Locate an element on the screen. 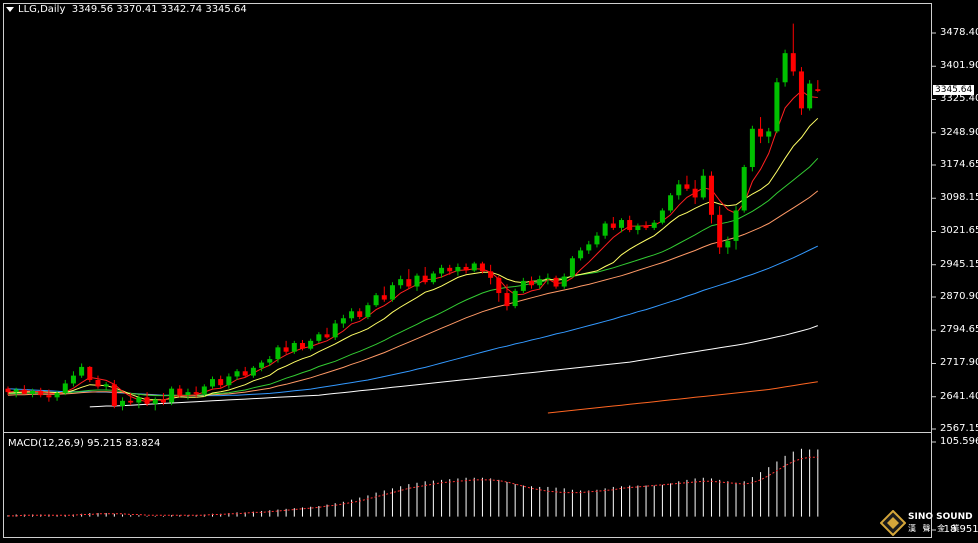  macd-label: MACD(12,26,9) is located at coordinates (46, 443).